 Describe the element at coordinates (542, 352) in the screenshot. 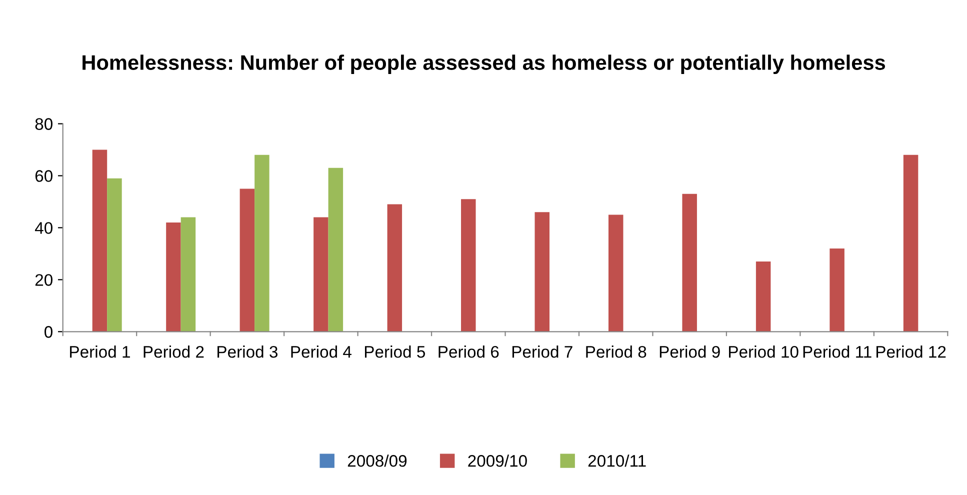

I see `x-tick-label: Period 7` at that location.